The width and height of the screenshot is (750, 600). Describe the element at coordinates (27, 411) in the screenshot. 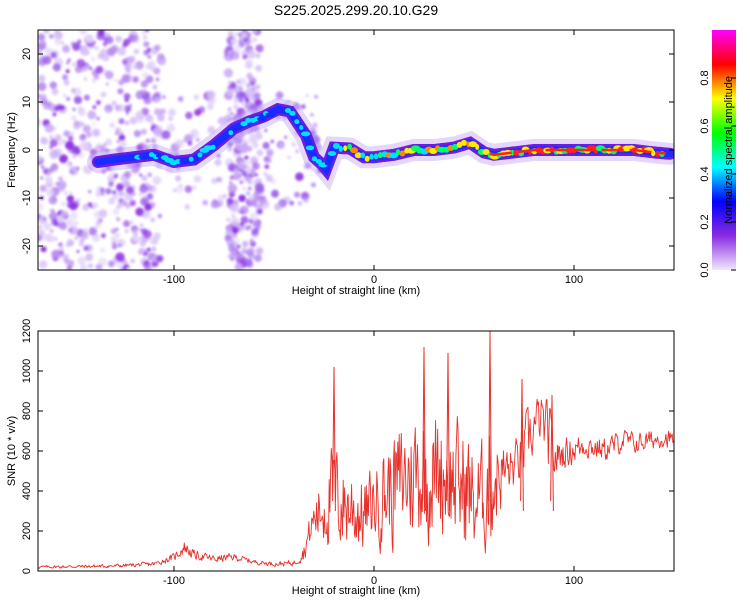

I see `y-tick-label: 800` at that location.